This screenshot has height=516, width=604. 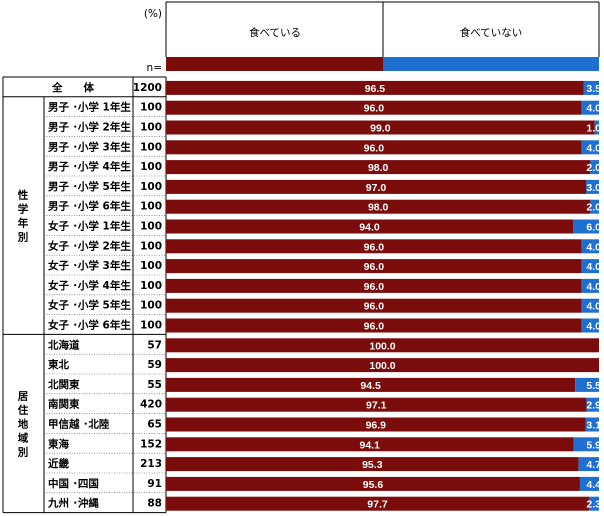 What do you see at coordinates (154, 365) in the screenshot?
I see `row-n: 59` at bounding box center [154, 365].